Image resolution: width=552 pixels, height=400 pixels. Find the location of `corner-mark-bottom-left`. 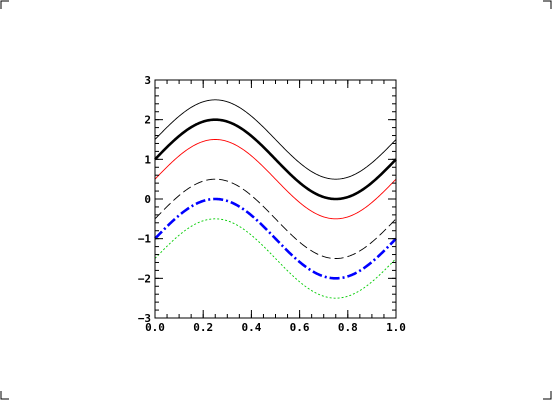

corner-mark-bottom-left is located at coordinates (4, 395).